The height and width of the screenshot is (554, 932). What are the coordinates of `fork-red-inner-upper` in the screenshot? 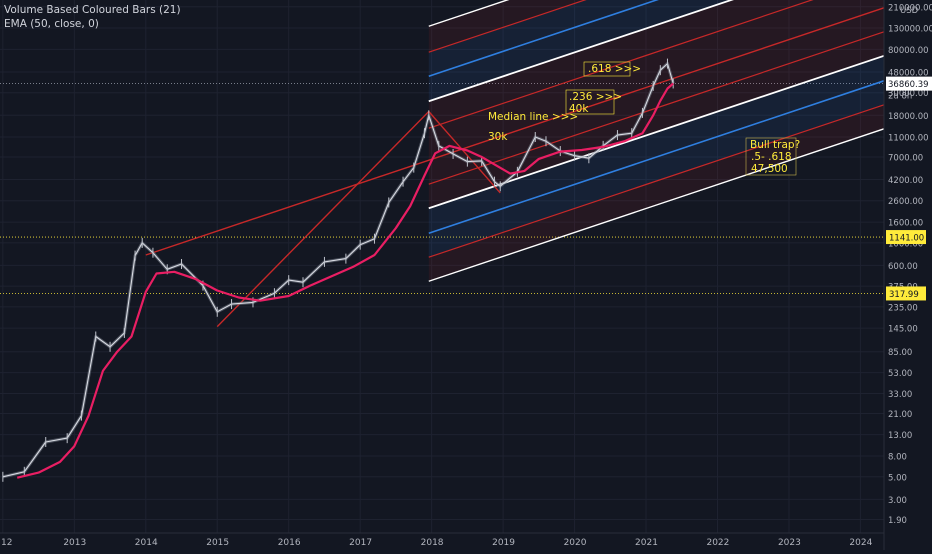 It's located at (621, 64).